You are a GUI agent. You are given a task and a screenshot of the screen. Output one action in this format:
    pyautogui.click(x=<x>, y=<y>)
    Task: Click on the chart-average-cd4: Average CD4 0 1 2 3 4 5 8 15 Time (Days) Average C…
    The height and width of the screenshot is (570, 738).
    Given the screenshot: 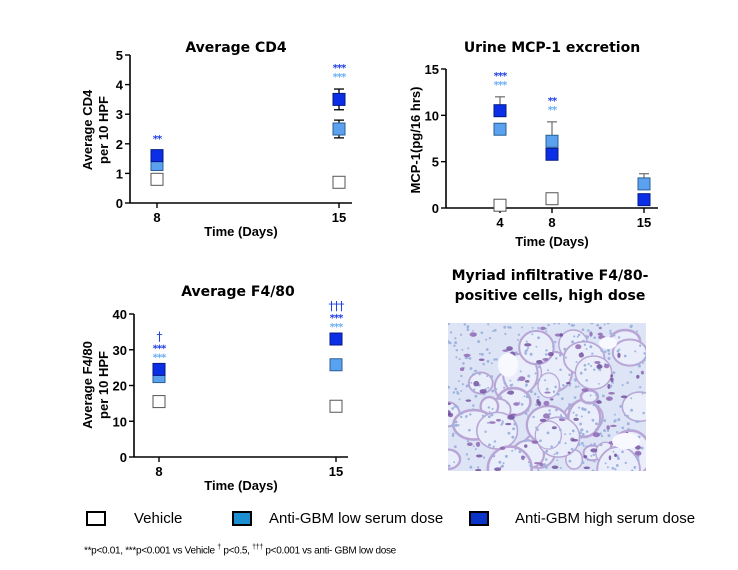 What is the action you would take?
    pyautogui.click(x=216, y=139)
    